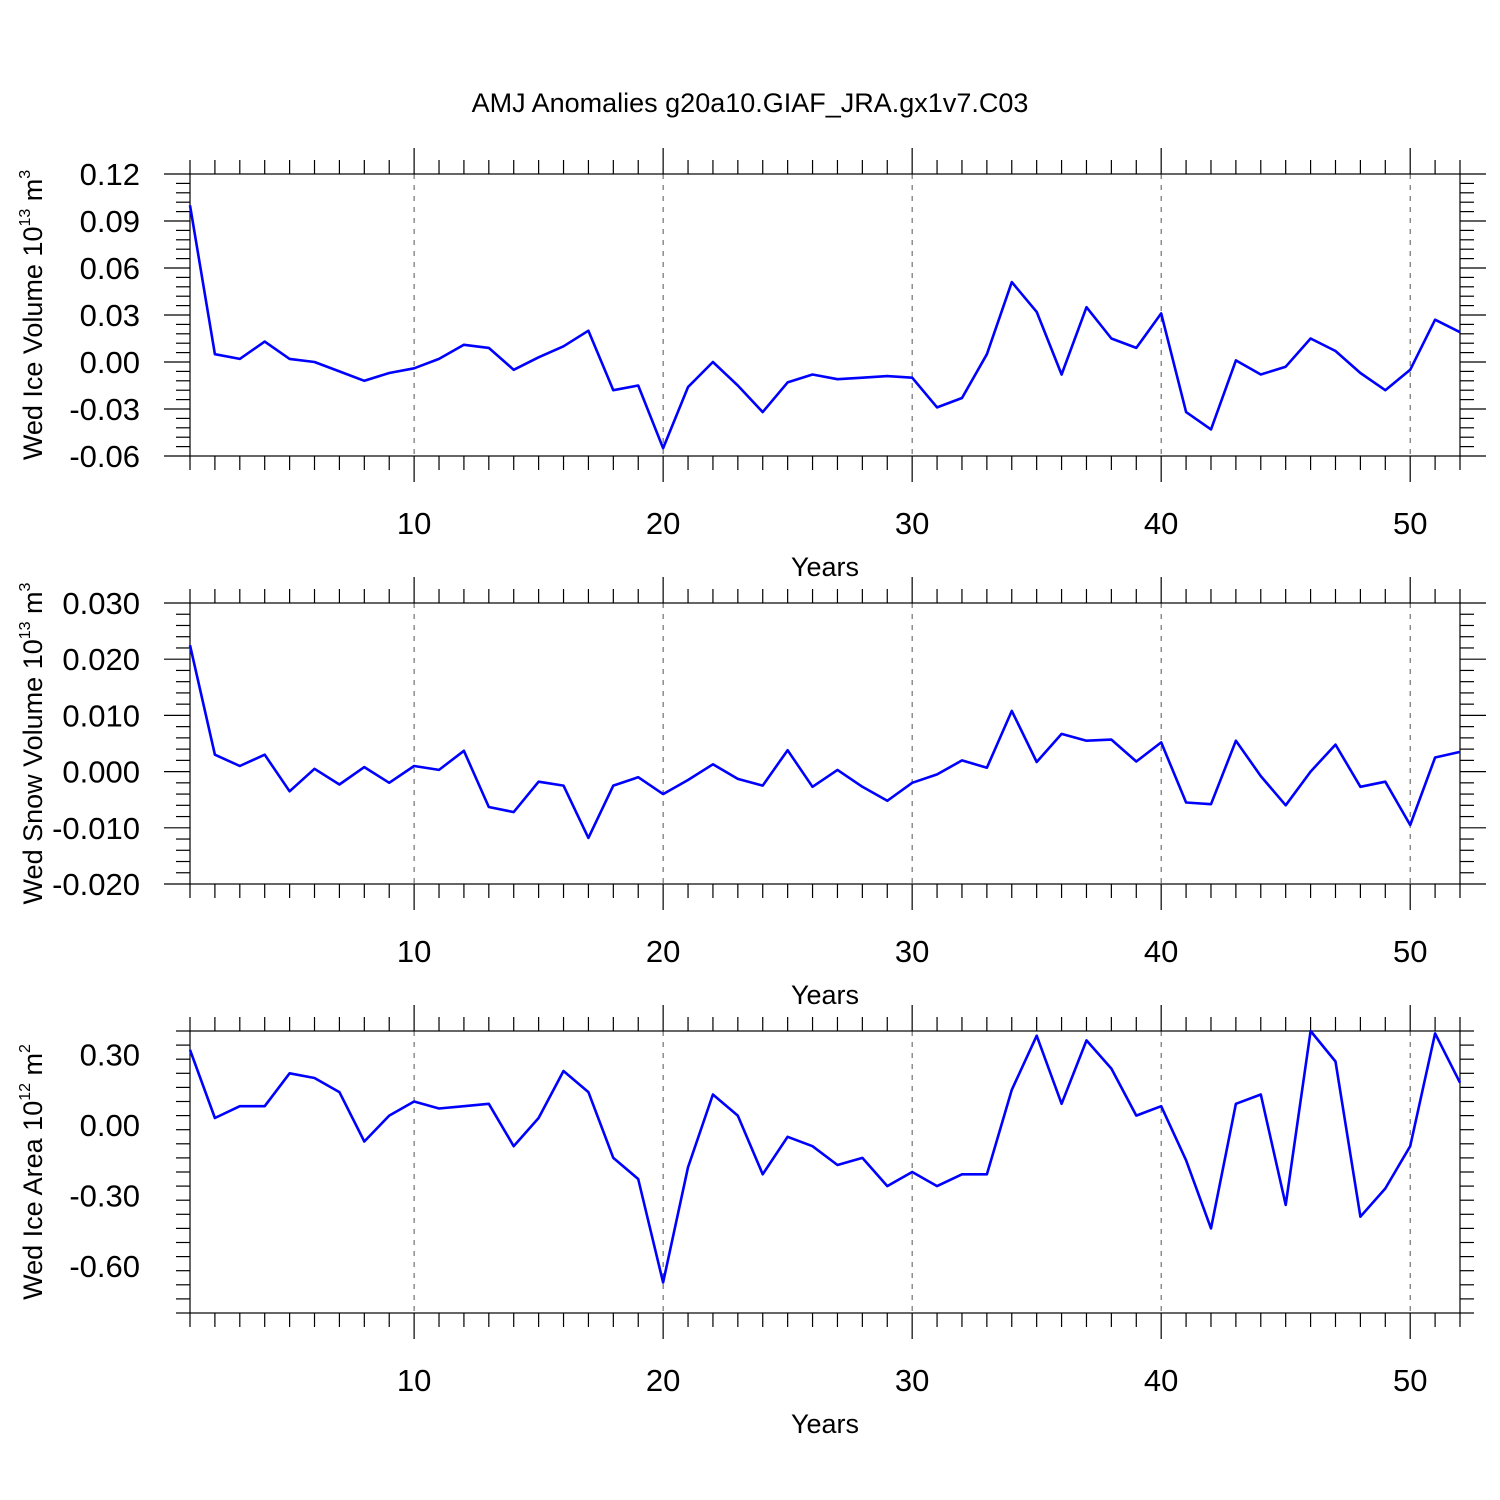 Image resolution: width=1500 pixels, height=1500 pixels. I want to click on y-axis-label: Wed Snow Volume 1013 m3, so click(32, 743).